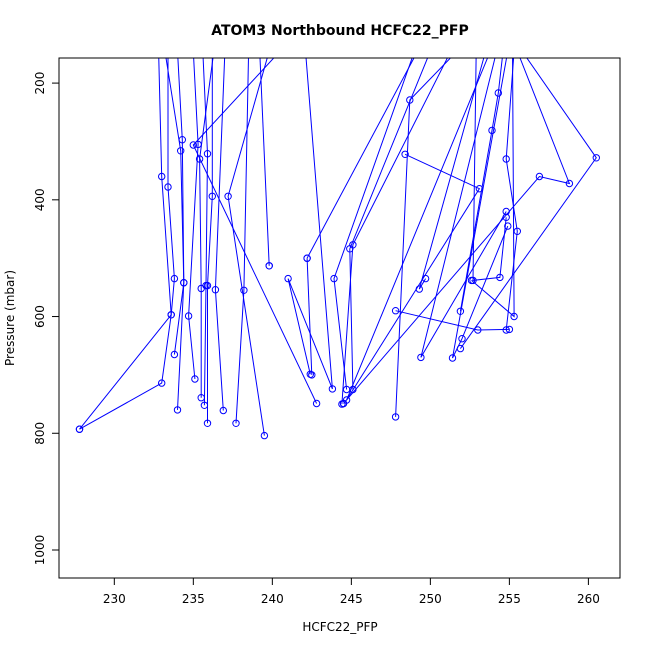 Image resolution: width=650 pixels, height=650 pixels. What do you see at coordinates (10, 318) in the screenshot?
I see `y-axis-label: Pressure (mbar)` at bounding box center [10, 318].